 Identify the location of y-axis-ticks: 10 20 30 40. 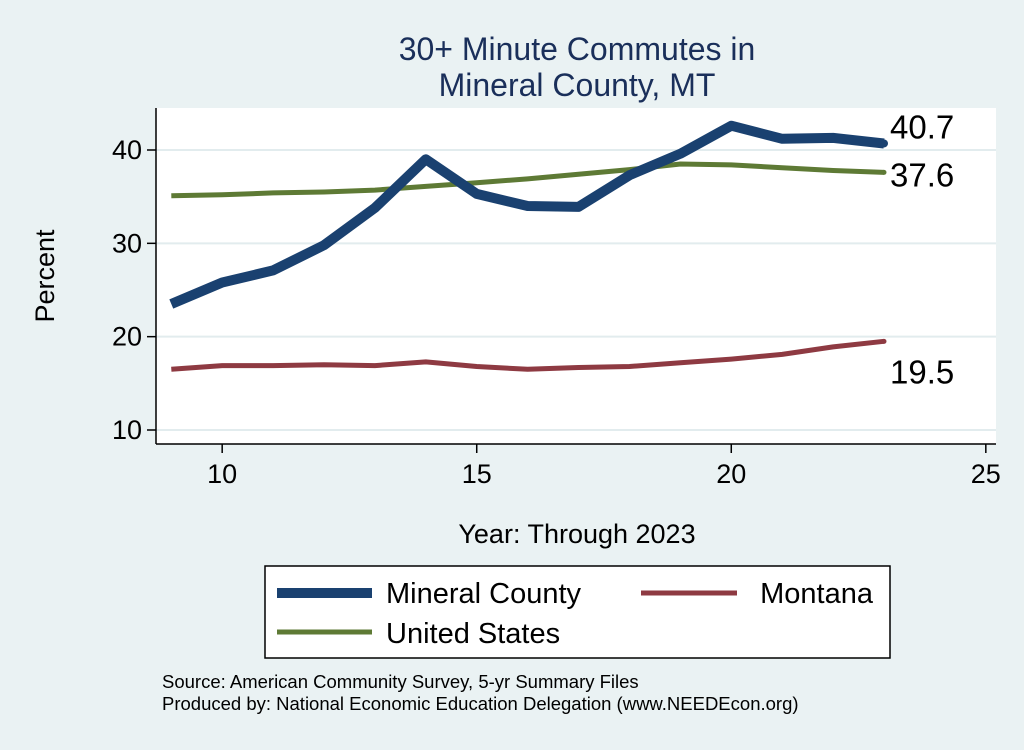
(134, 290).